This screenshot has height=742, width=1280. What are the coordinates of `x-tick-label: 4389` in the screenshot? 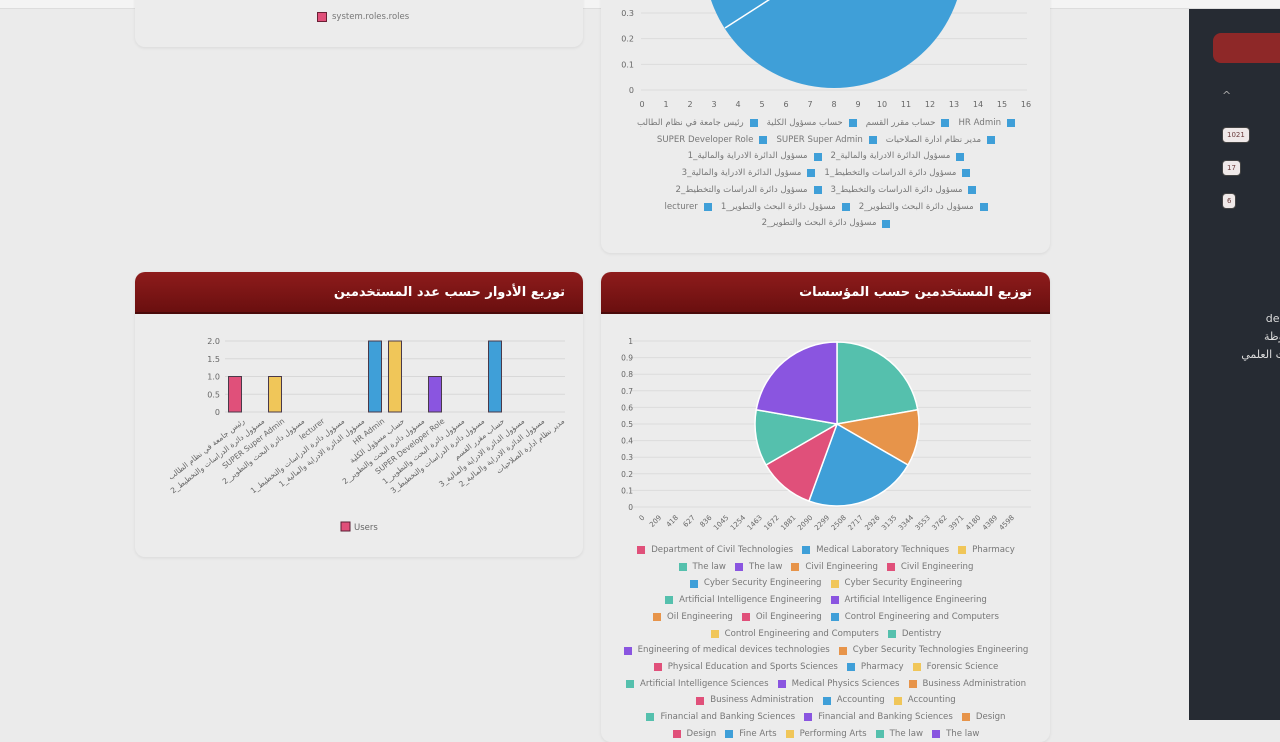 It's located at (990, 523).